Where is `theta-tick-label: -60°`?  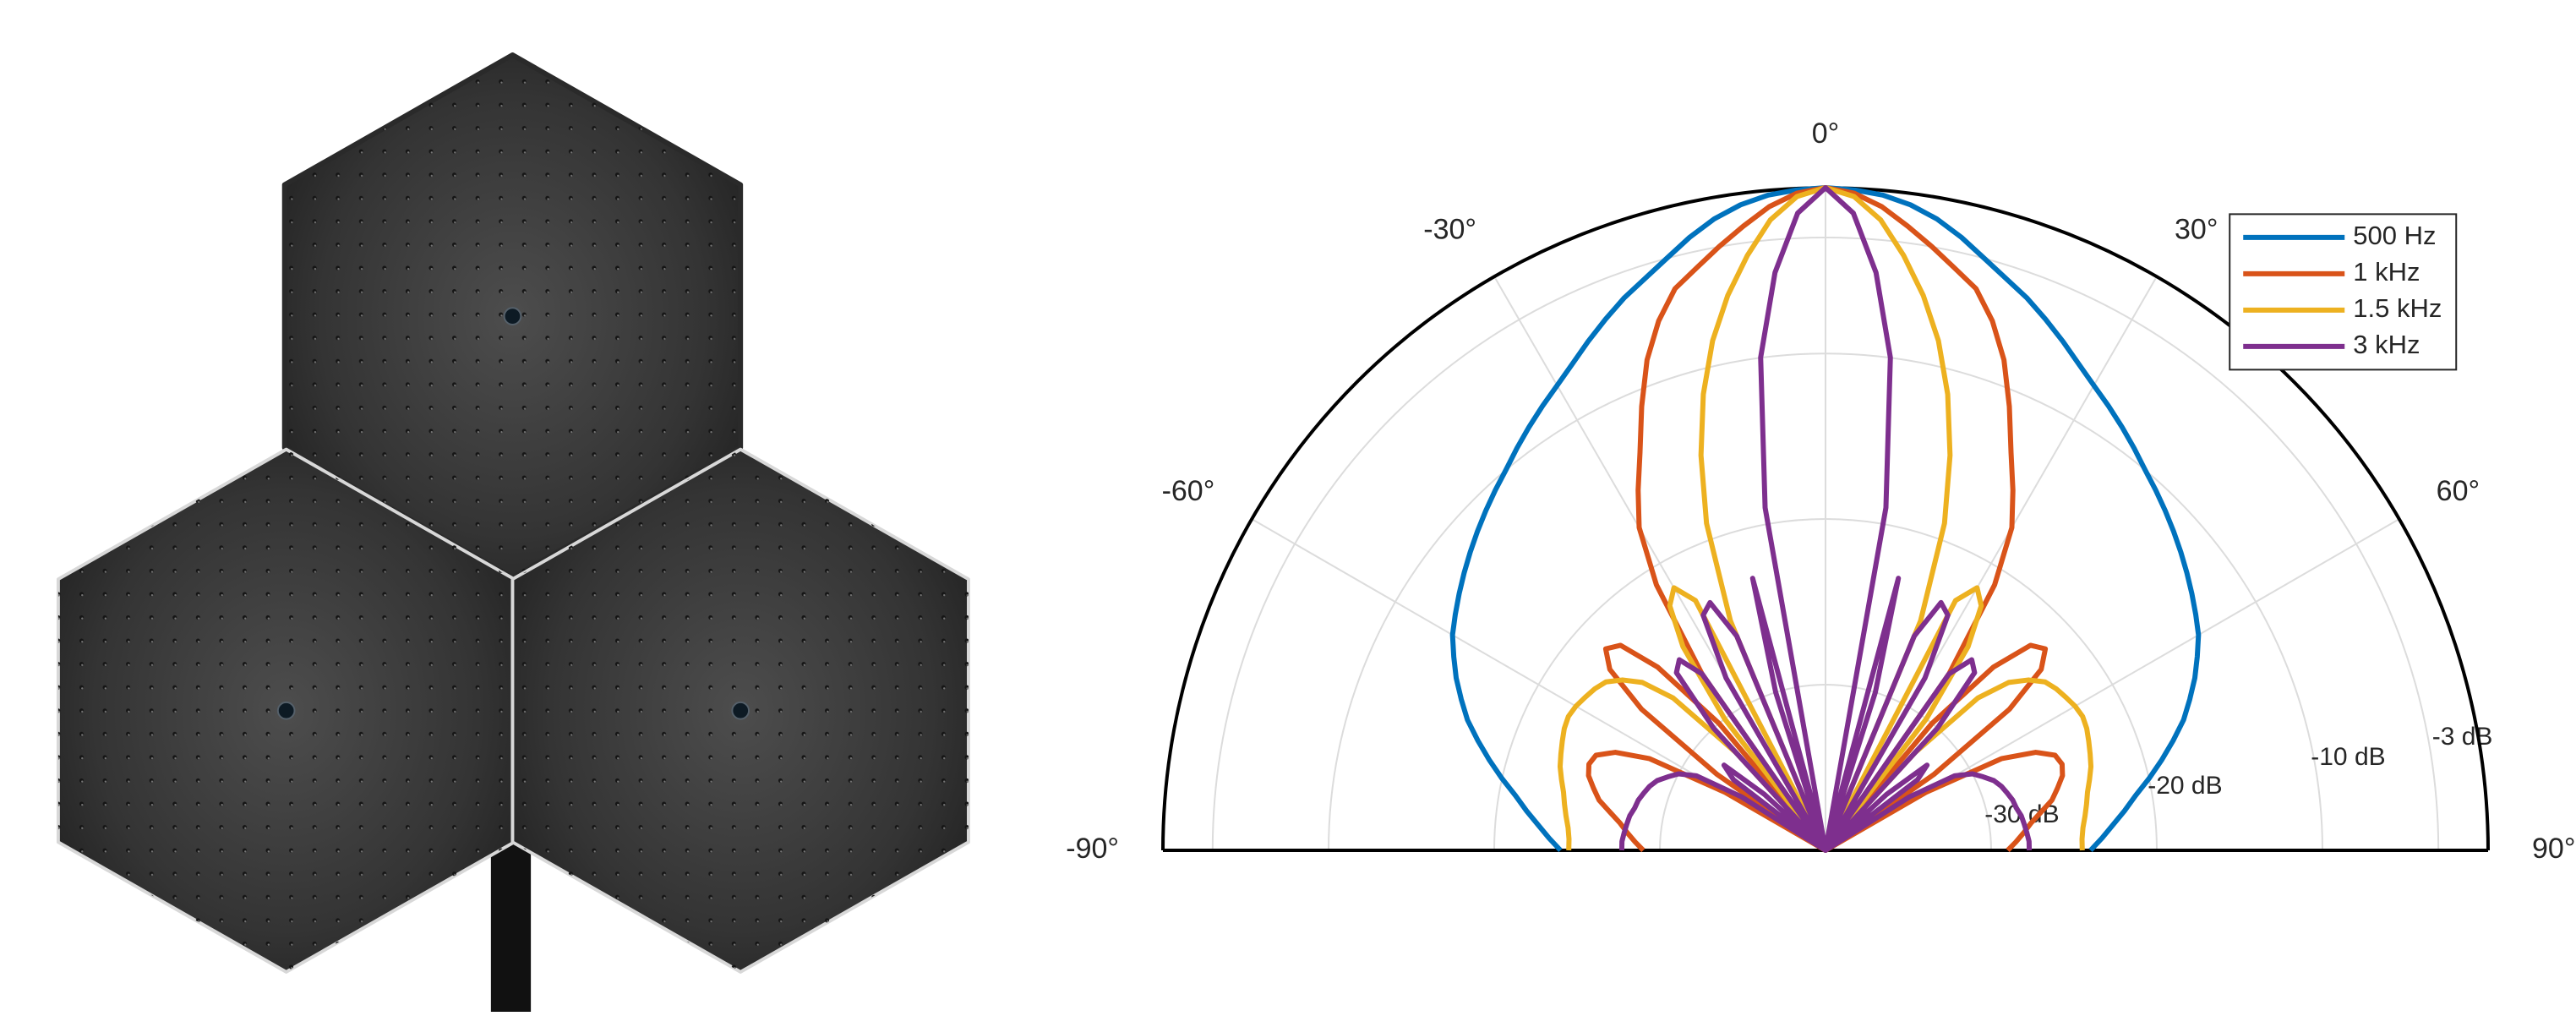
theta-tick-label: -60° is located at coordinates (1188, 491).